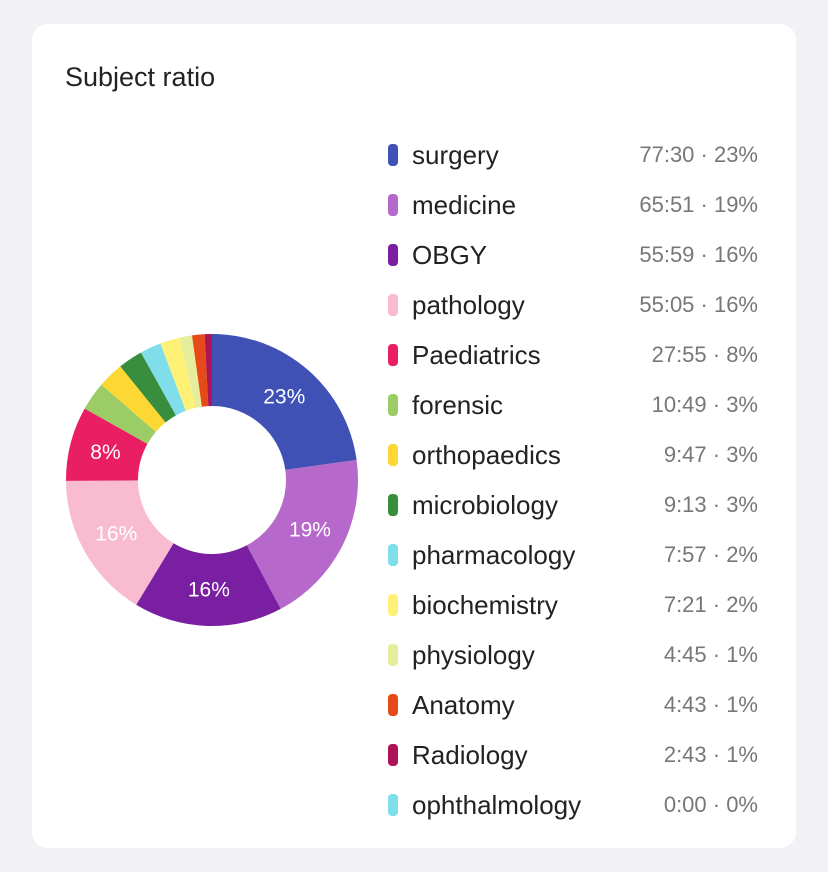 Image resolution: width=828 pixels, height=872 pixels. Describe the element at coordinates (704, 404) in the screenshot. I see `legend-subject-stat: 10:49 · 3%` at that location.